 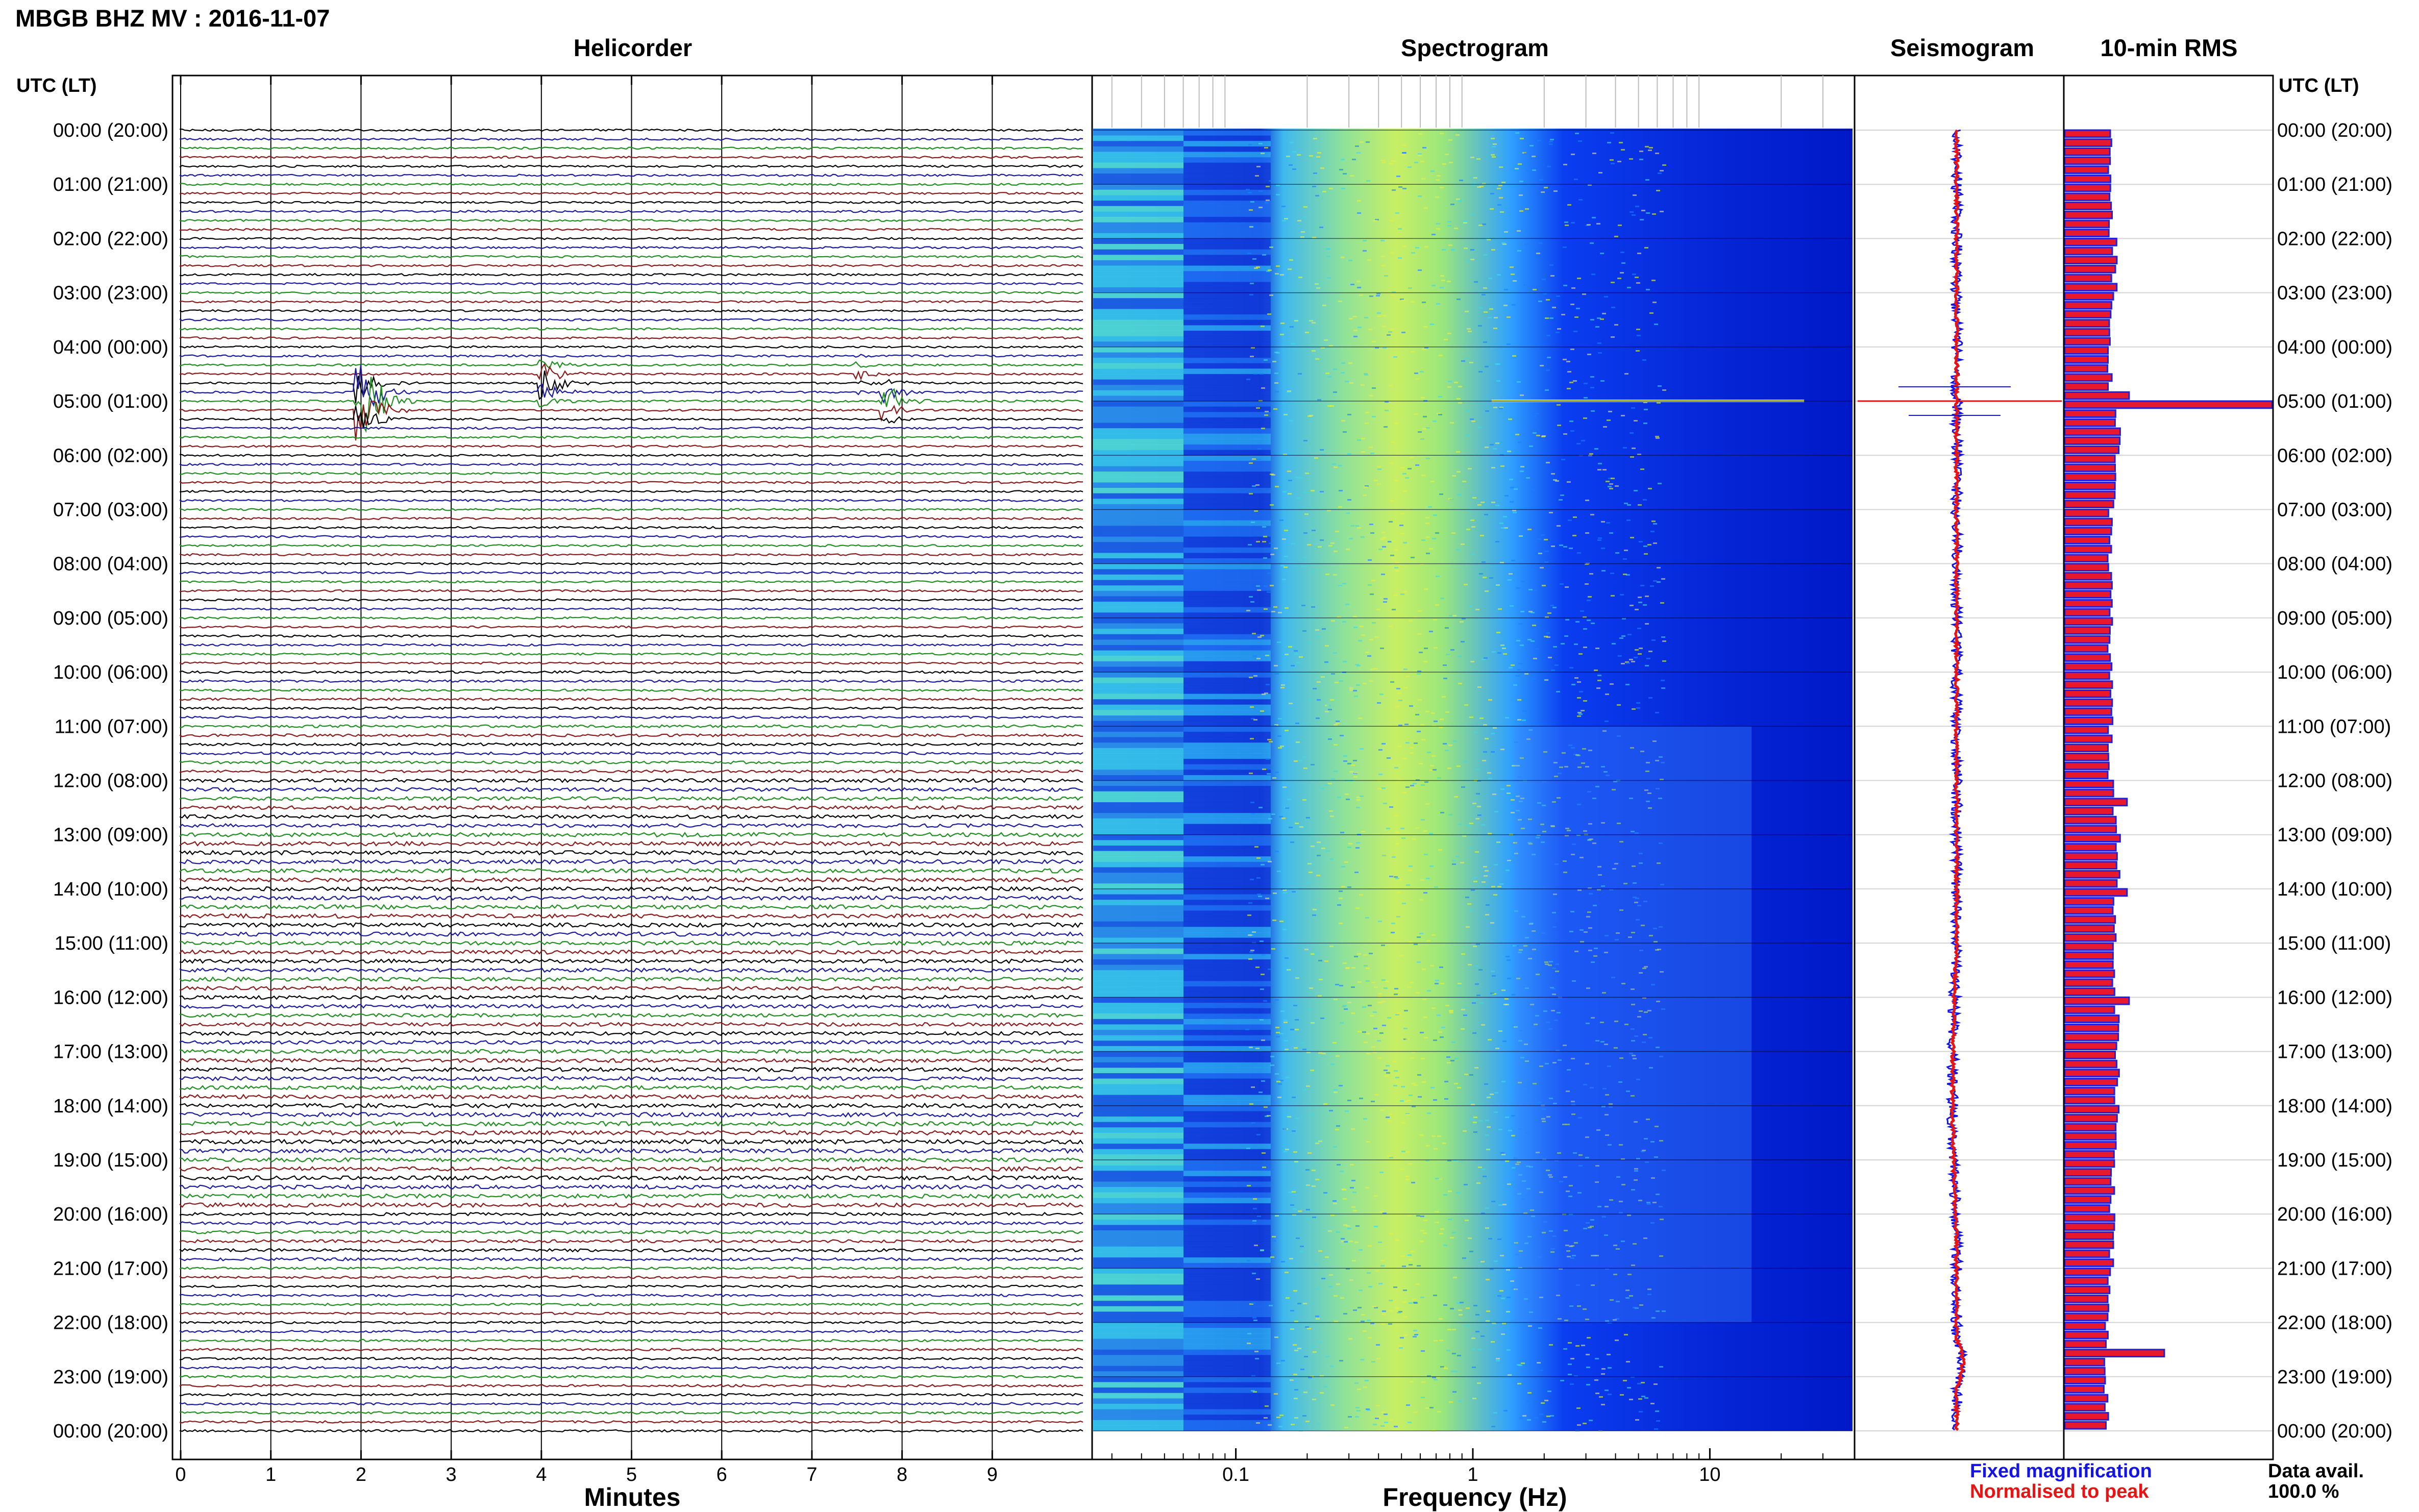 What do you see at coordinates (2168, 767) in the screenshot?
I see `rms-frame` at bounding box center [2168, 767].